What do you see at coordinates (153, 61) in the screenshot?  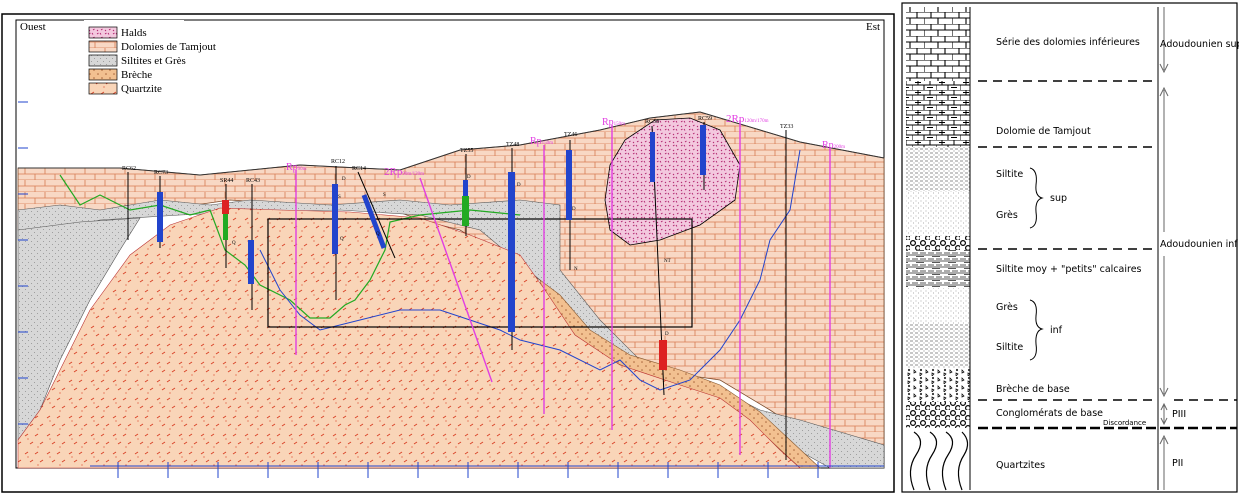 I see `legend-label-siltite: Siltites et Grès` at bounding box center [153, 61].